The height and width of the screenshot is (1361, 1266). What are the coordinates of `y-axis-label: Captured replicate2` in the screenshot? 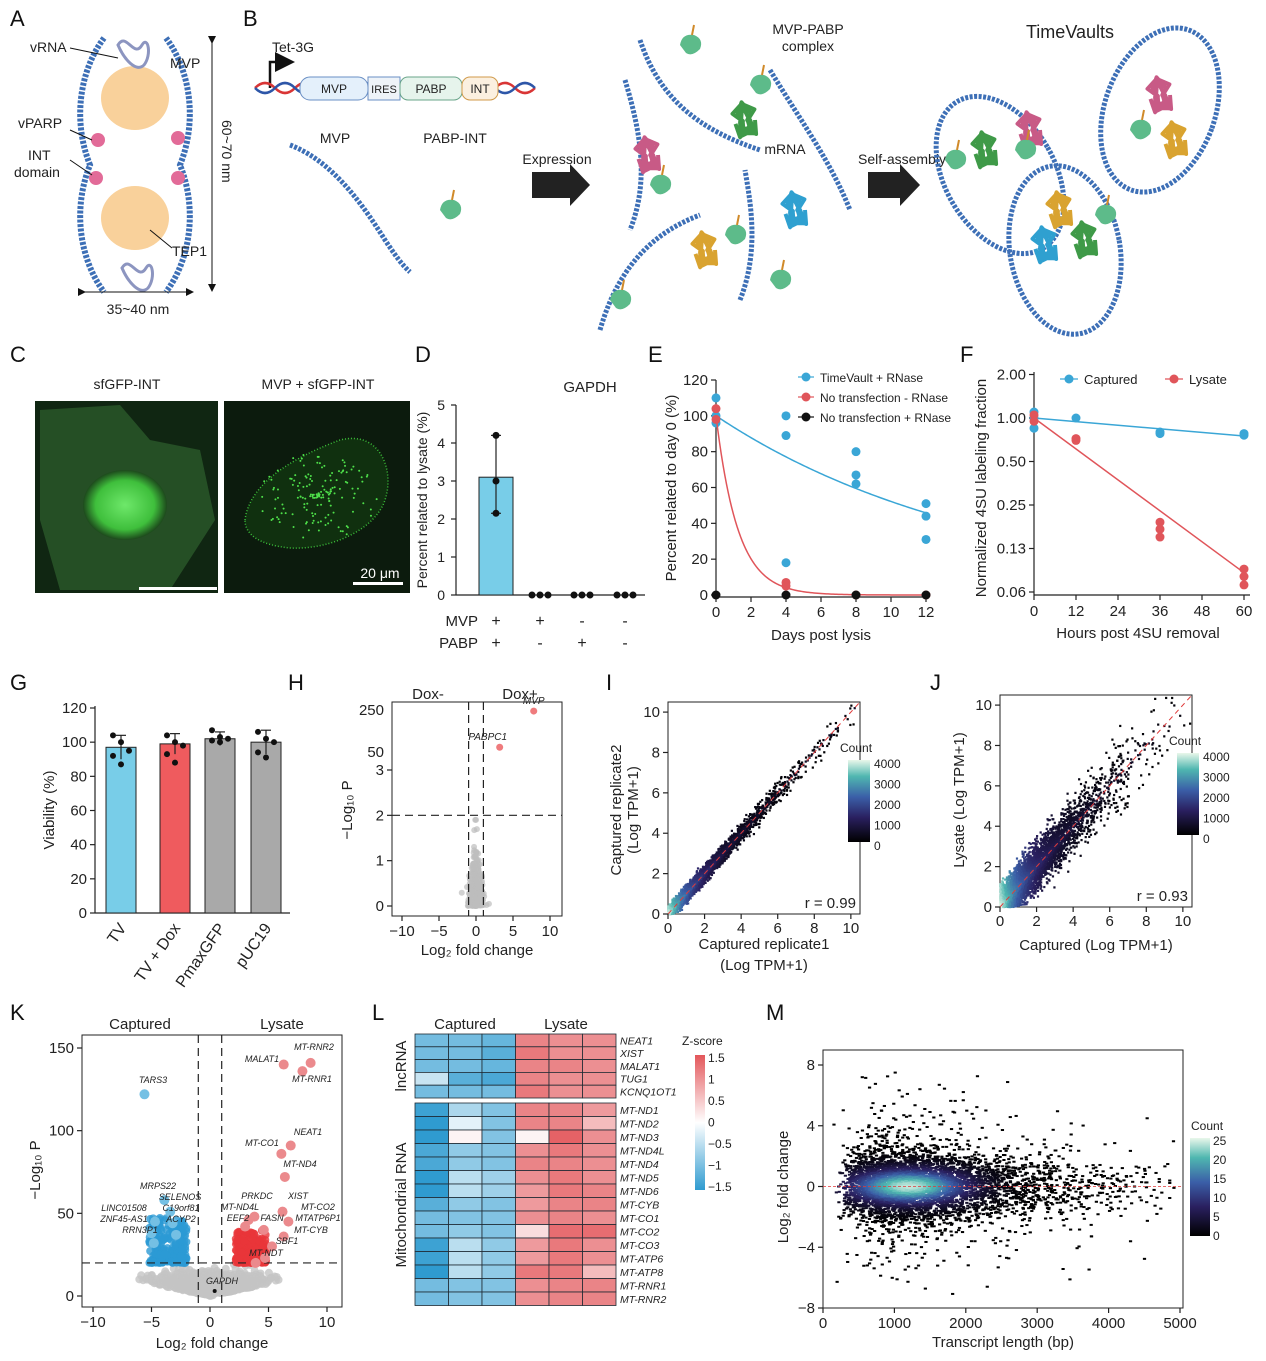 It's located at (616, 810).